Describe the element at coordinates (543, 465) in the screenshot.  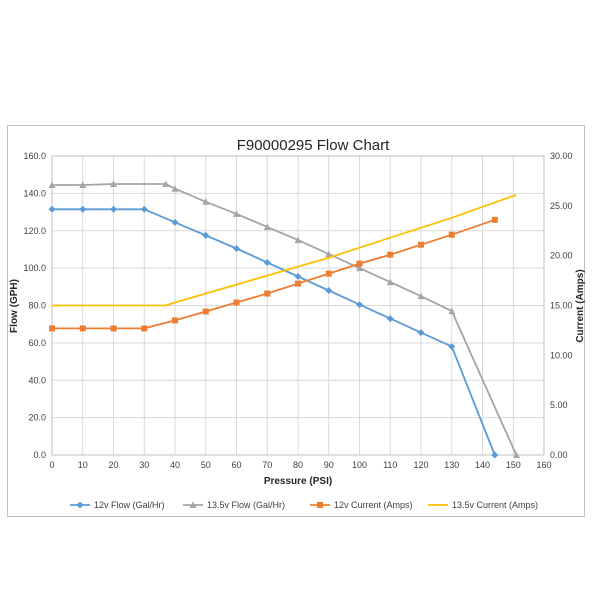
I see `x-tick-label: 160` at that location.